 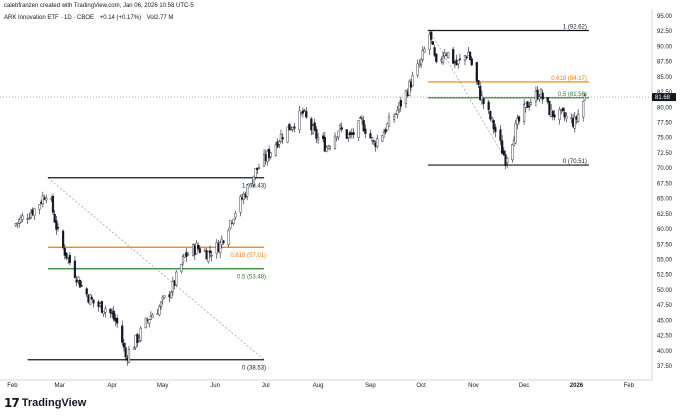 I want to click on last-price-label: 81.68, so click(x=663, y=98).